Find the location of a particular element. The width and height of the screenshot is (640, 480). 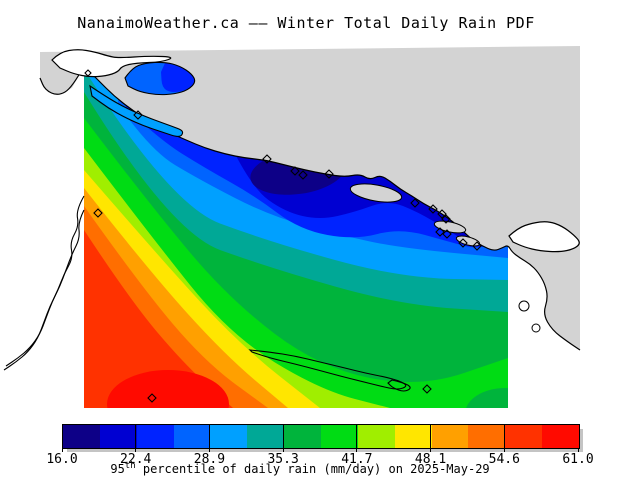

colorbar-tick-label: 35.3 is located at coordinates (283, 459).